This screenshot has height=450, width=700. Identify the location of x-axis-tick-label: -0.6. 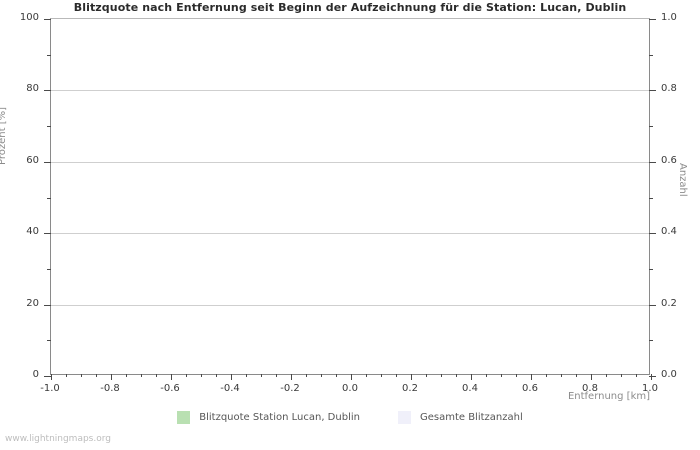
(170, 388).